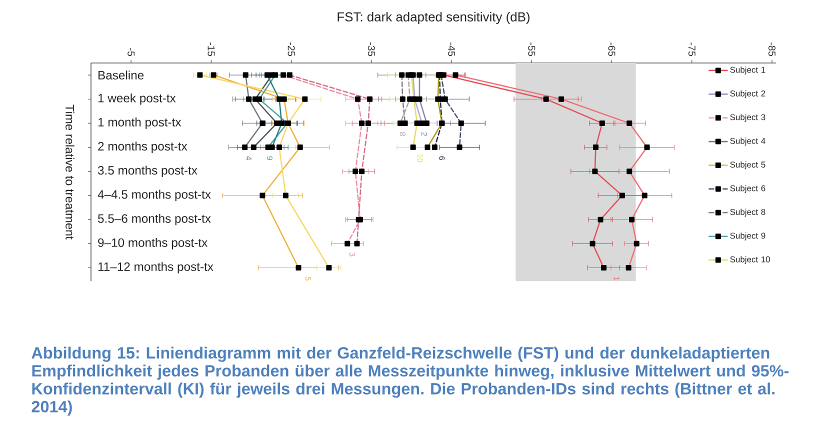 The image size is (830, 423). I want to click on legend-label: Subject 3, so click(748, 118).